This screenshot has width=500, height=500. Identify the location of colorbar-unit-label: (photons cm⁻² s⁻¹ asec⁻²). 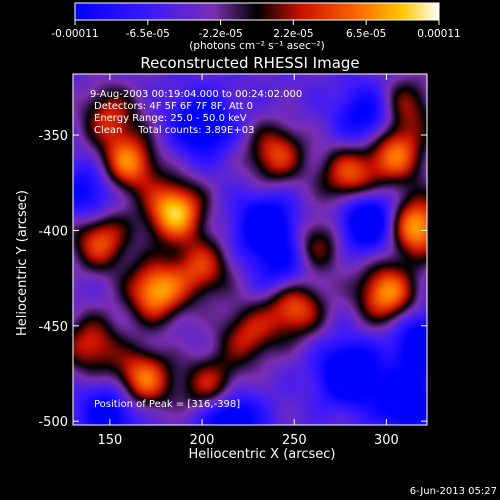
(256, 46).